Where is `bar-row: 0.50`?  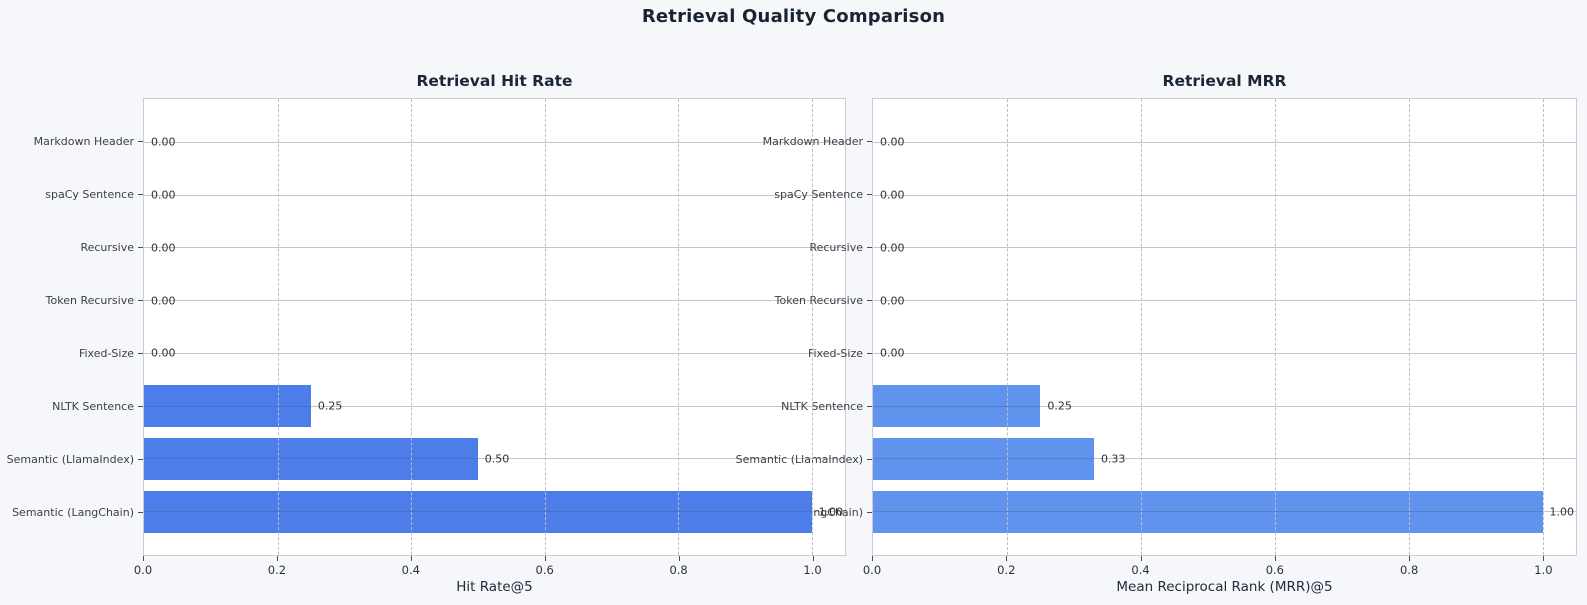
bar-row: 0.50 is located at coordinates (494, 459).